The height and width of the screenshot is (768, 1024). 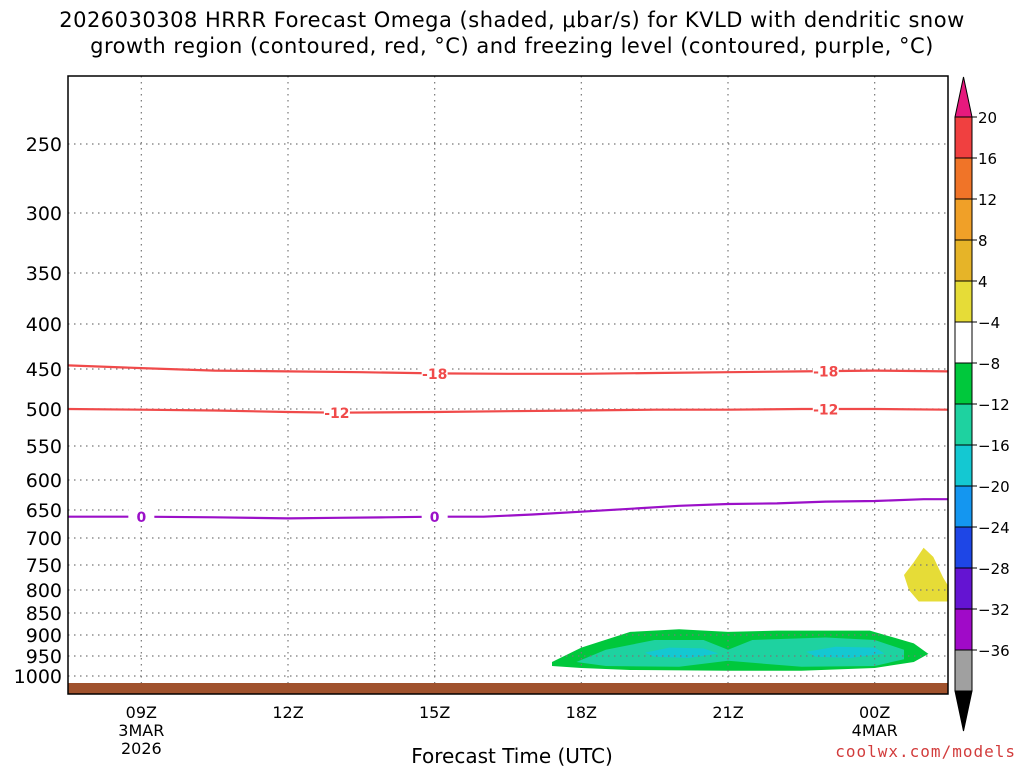 What do you see at coordinates (512, 756) in the screenshot?
I see `x-axis-title: Forecast Time (UTC)` at bounding box center [512, 756].